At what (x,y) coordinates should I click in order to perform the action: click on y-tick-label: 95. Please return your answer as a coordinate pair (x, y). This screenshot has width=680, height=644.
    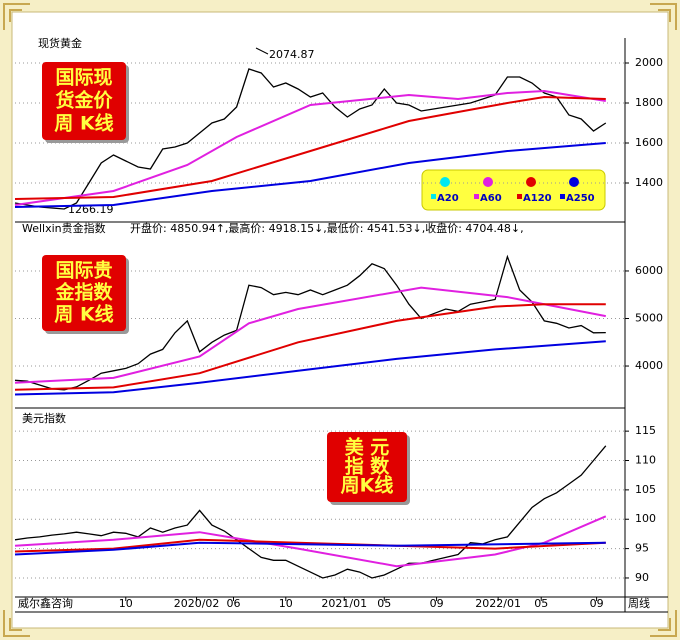
    Looking at the image, I should click on (642, 548).